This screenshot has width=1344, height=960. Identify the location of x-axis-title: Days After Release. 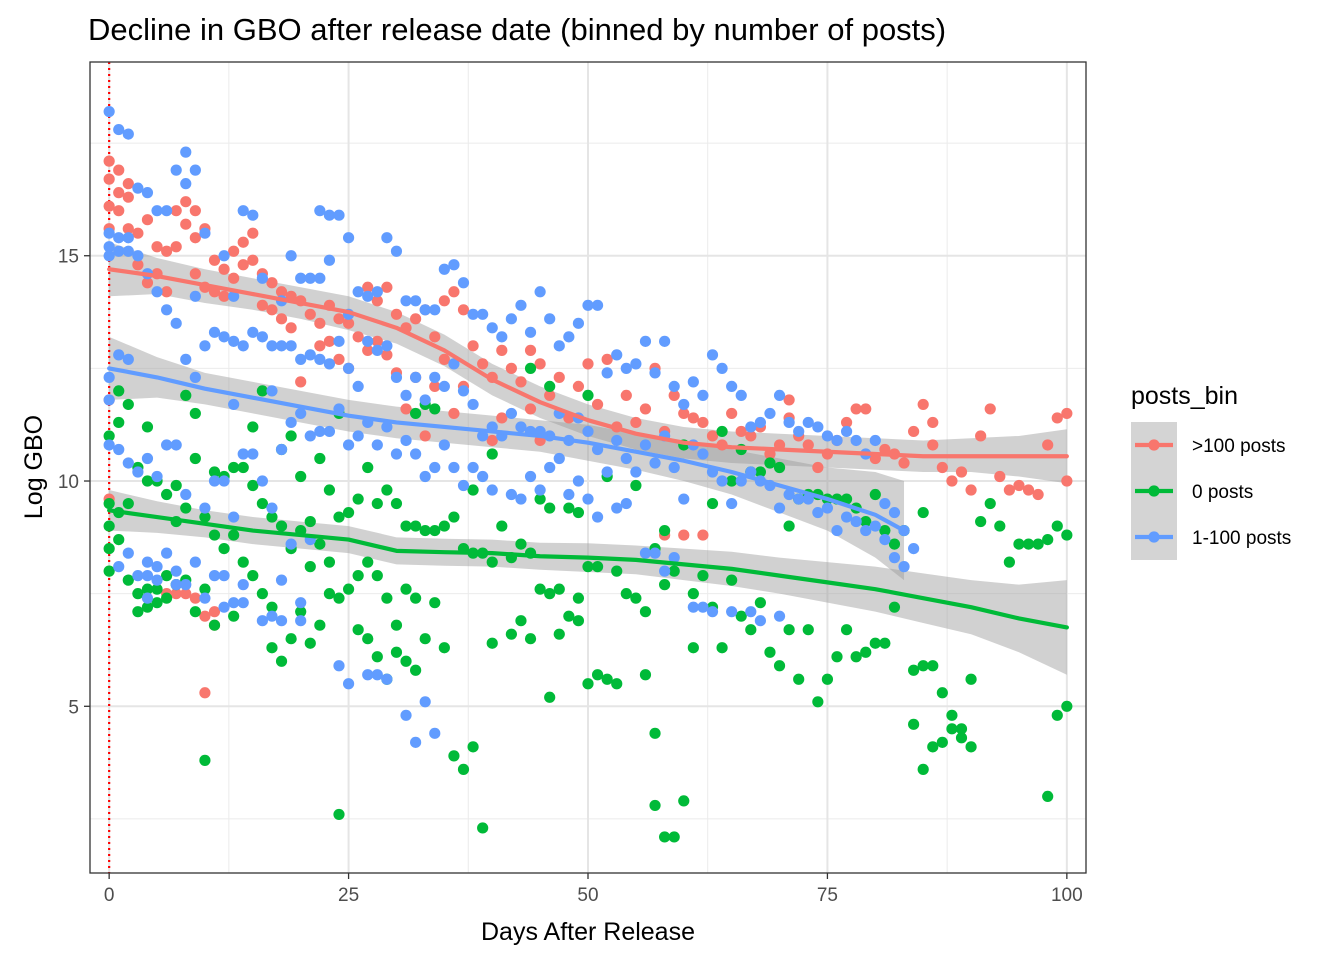
(588, 932).